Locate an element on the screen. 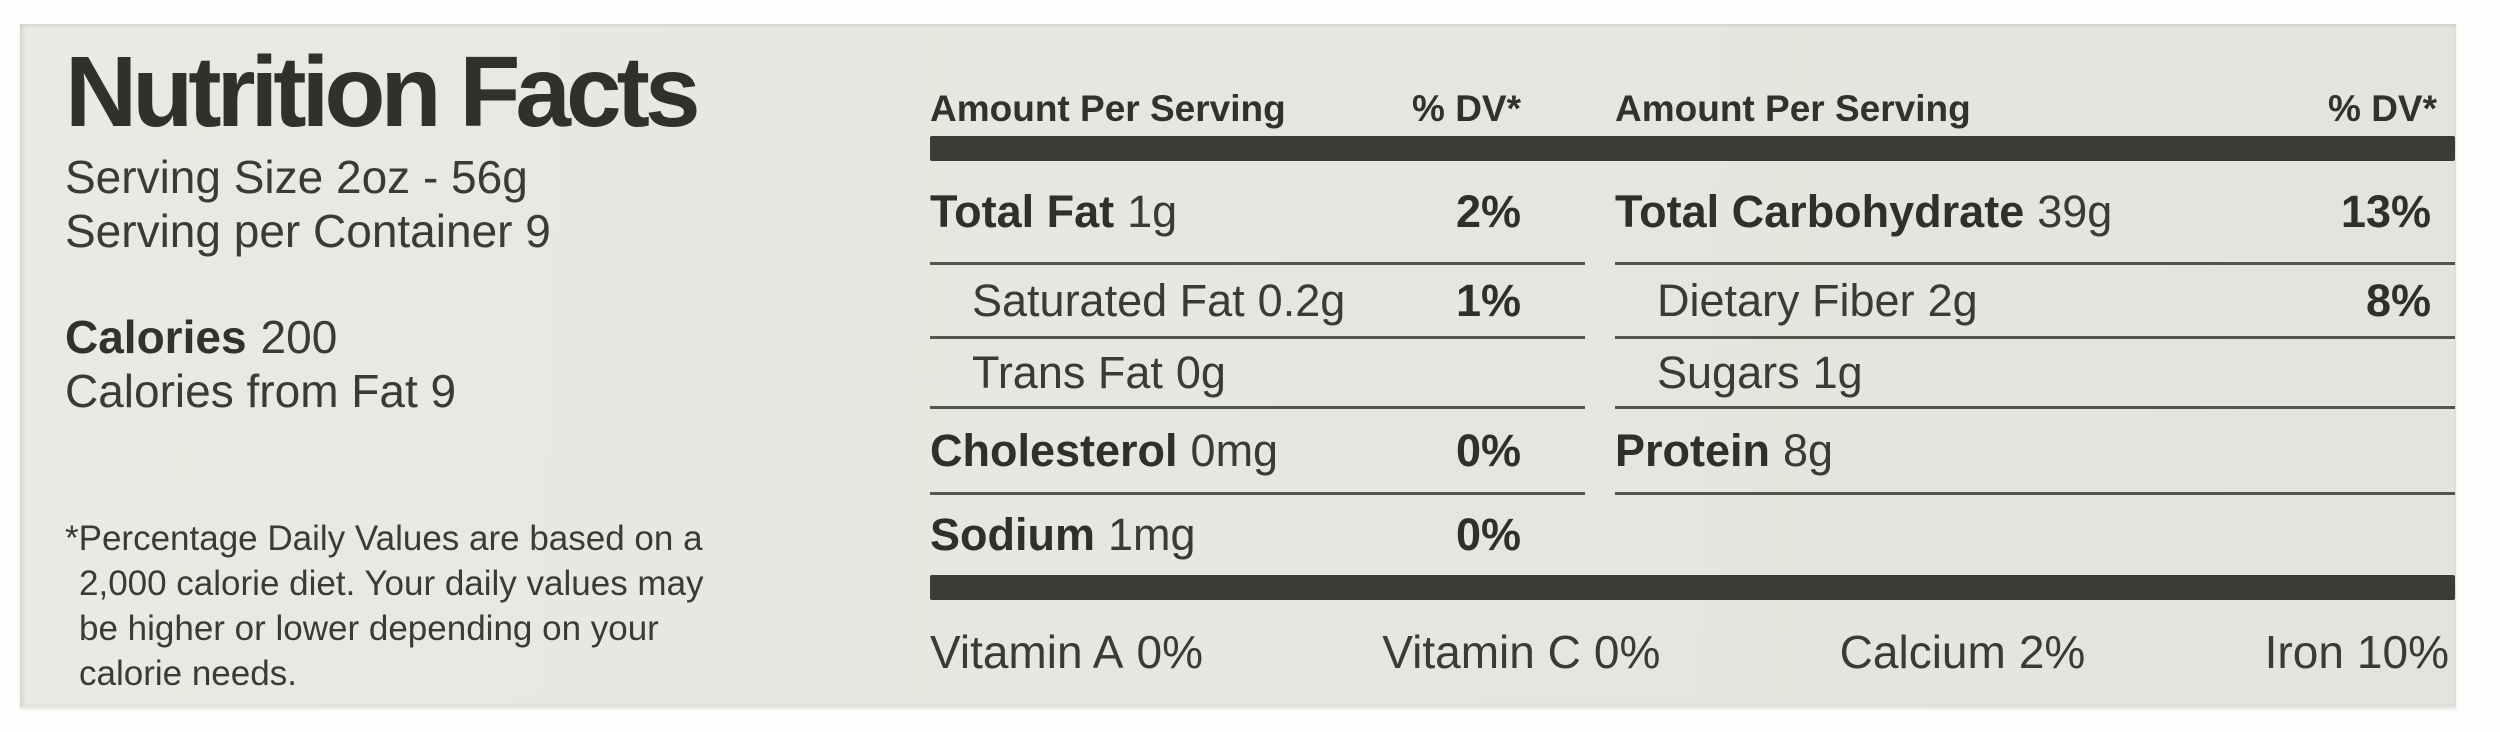 The image size is (2500, 732). calories-block: Calories 200 Calories from Fat 9 is located at coordinates (480, 364).